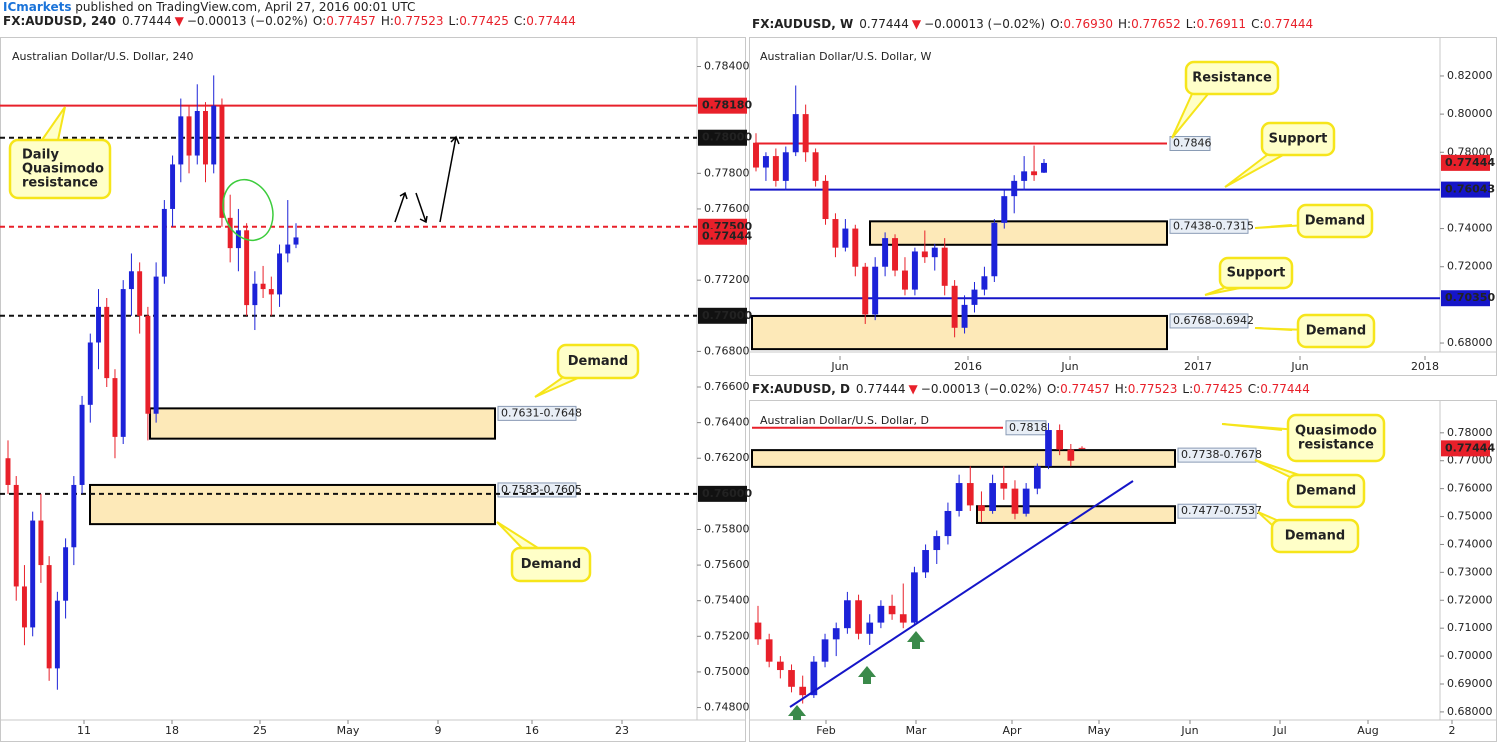 This screenshot has width=1497, height=742. I want to click on symbol: FX:AUDUSD, W, so click(802, 24).